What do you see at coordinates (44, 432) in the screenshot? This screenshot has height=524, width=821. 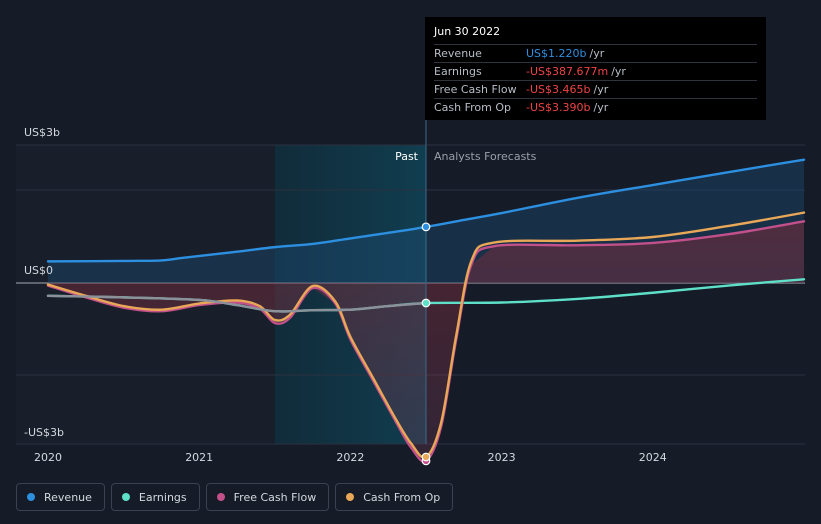 I see `y-tick-label: -US$3b` at bounding box center [44, 432].